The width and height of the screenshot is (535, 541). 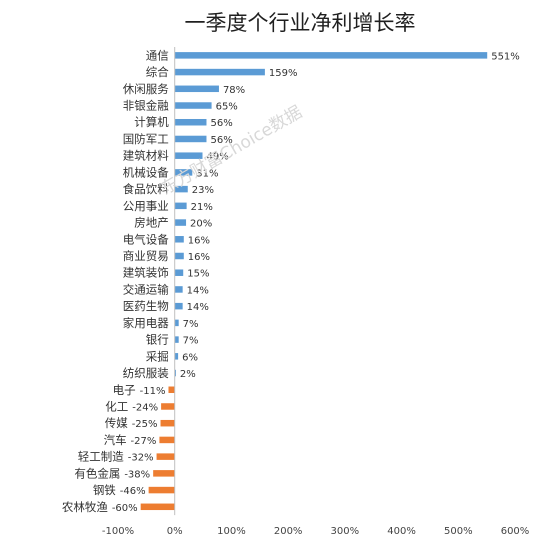 What do you see at coordinates (458, 531) in the screenshot?
I see `x-tick-label: 500%` at bounding box center [458, 531].